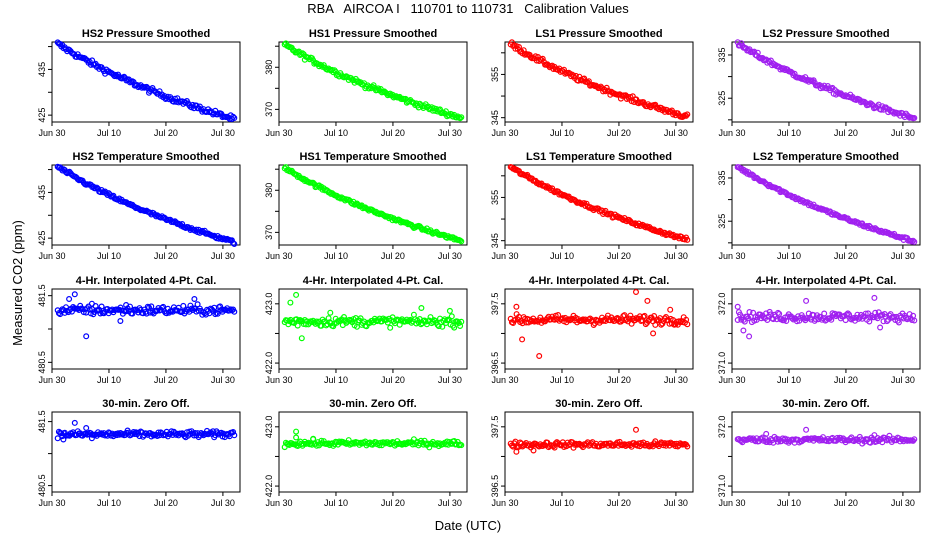 The width and height of the screenshot is (936, 540). Describe the element at coordinates (42, 485) in the screenshot. I see `y-tick-label: 480.5` at that location.